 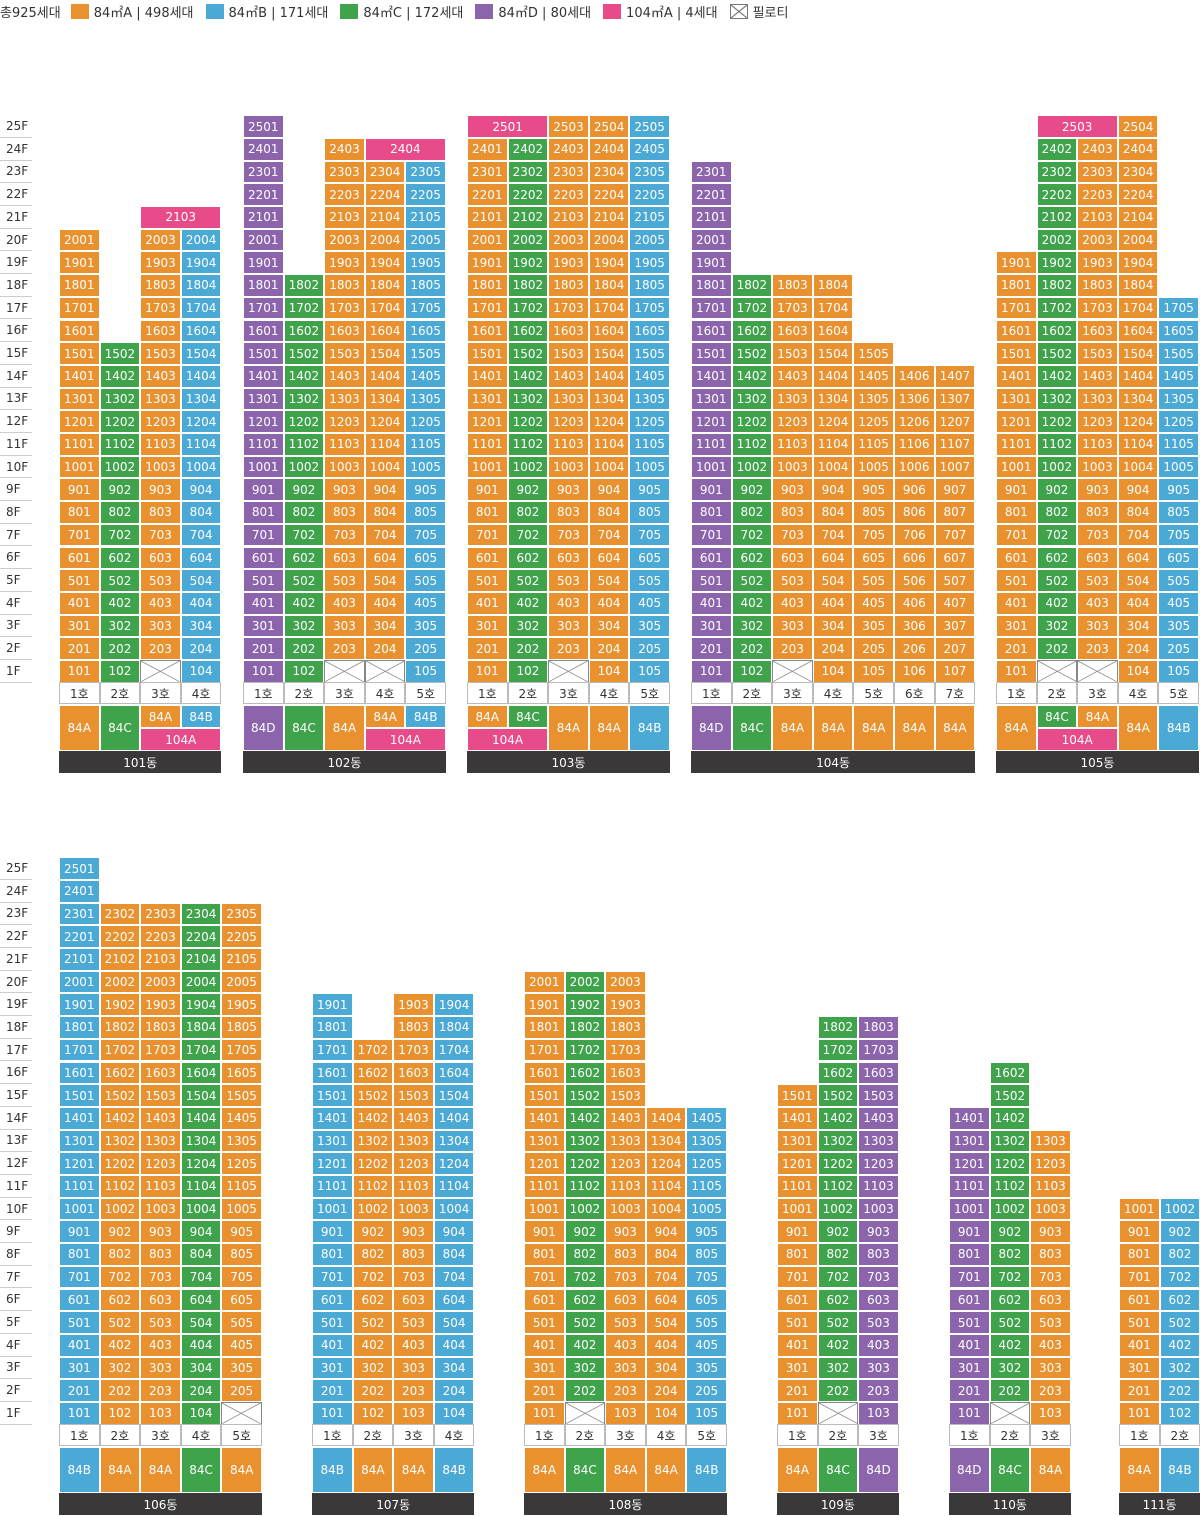 I want to click on building-name: 106동, so click(x=160, y=1504).